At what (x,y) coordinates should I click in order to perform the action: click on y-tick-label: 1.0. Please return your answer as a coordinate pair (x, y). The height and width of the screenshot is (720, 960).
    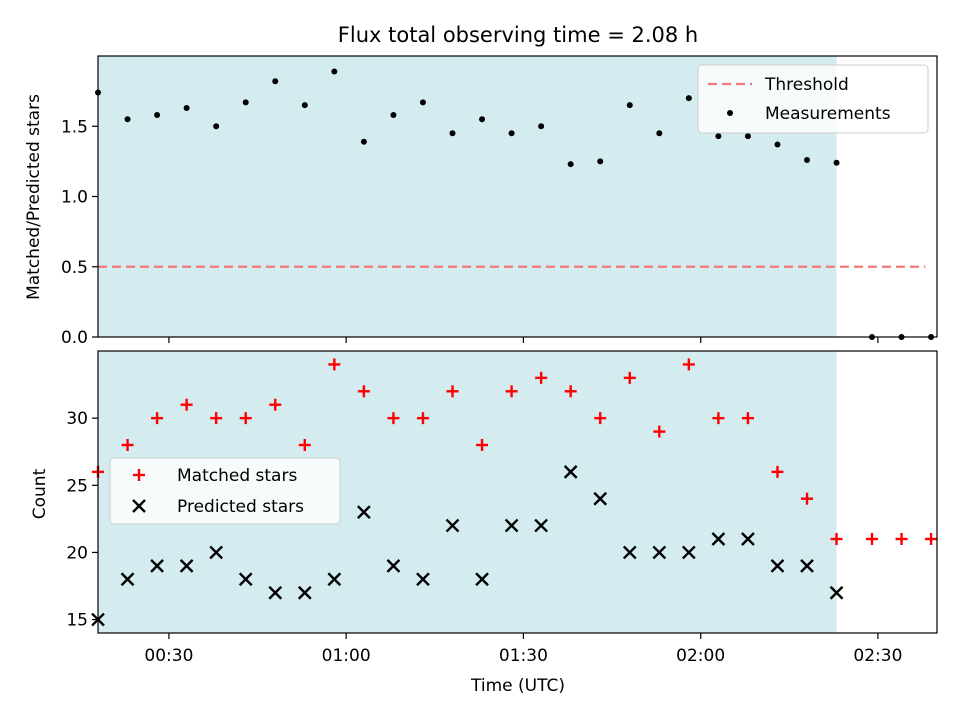
    Looking at the image, I should click on (74, 198).